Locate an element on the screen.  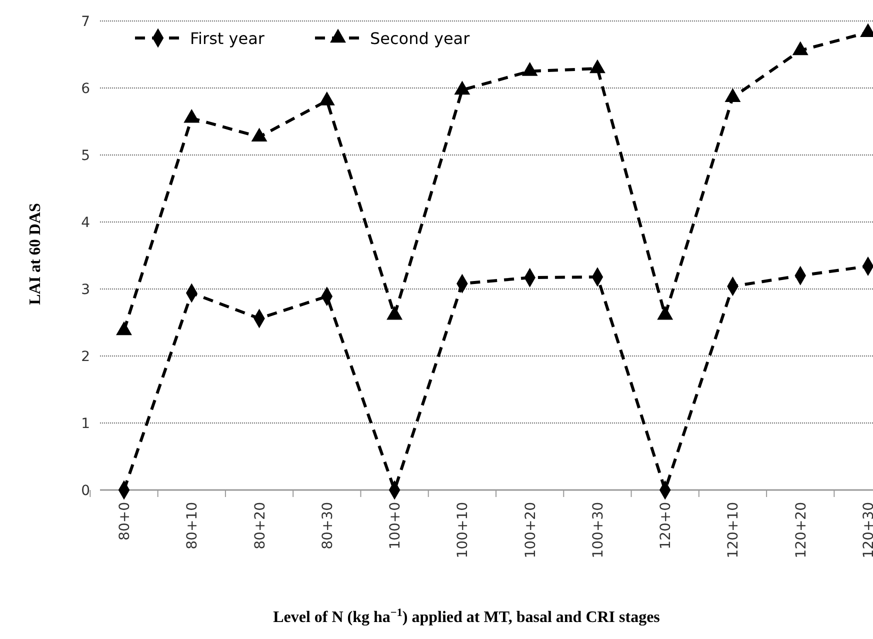
x-tick-label: 80+20 is located at coordinates (260, 526).